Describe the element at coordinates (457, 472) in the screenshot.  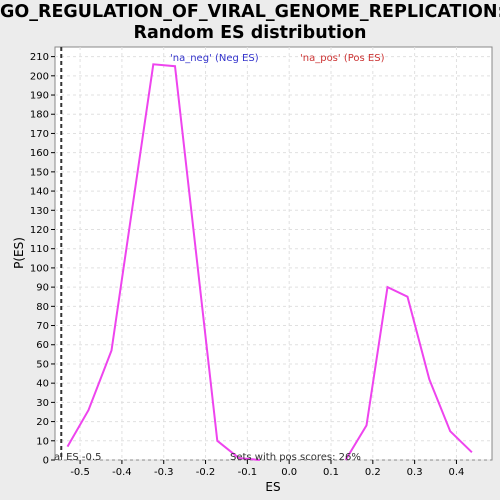
I see `x-tick-label: 0.4` at that location.